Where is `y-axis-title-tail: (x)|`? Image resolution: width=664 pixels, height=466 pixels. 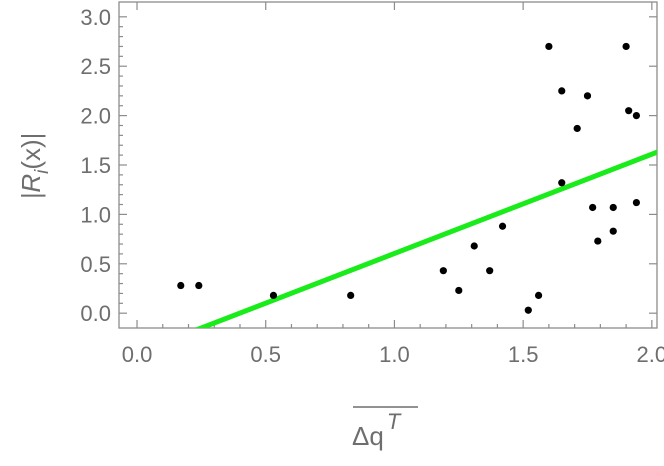
y-axis-title-tail: (x)| is located at coordinates (31, 151).